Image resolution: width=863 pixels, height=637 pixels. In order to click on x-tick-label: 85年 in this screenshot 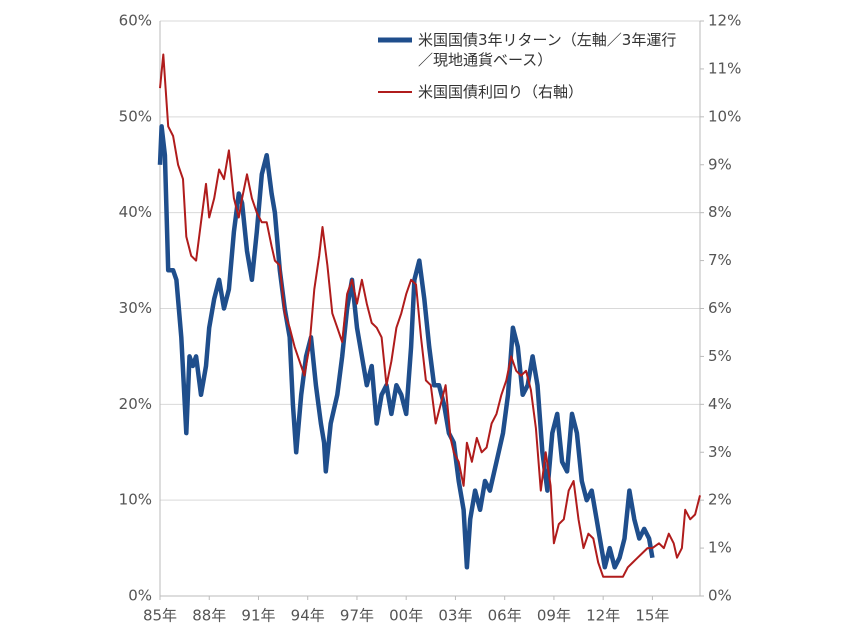, I will do `click(160, 616)`.